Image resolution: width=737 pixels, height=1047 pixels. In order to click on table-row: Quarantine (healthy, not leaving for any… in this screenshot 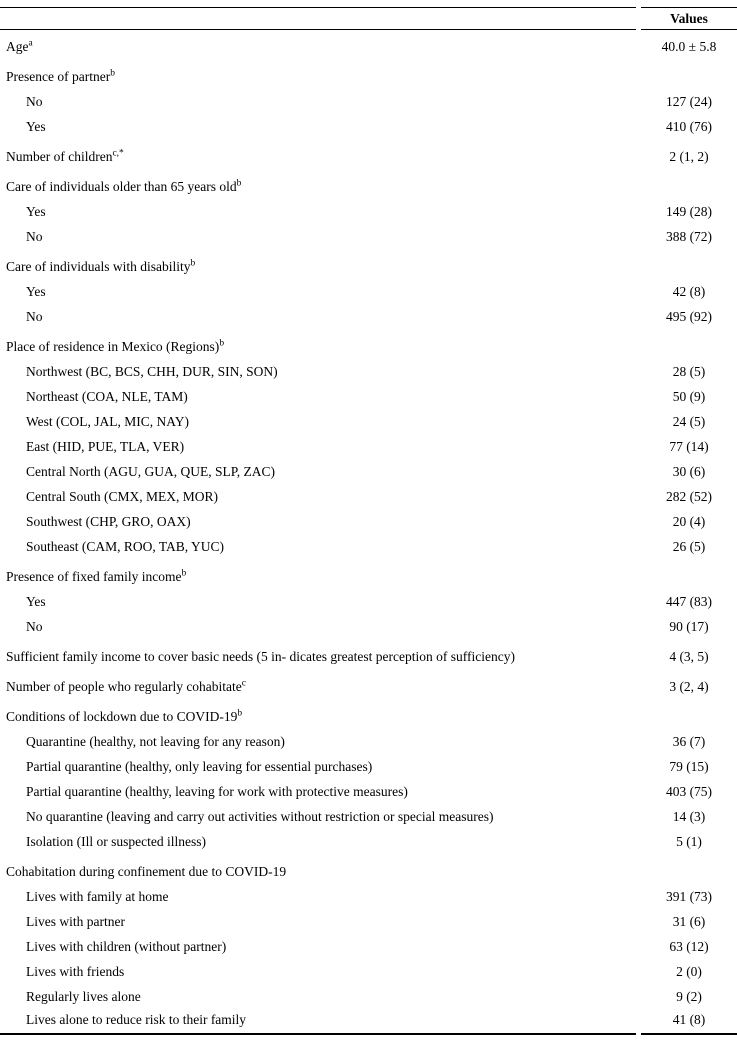, I will do `click(368, 742)`.